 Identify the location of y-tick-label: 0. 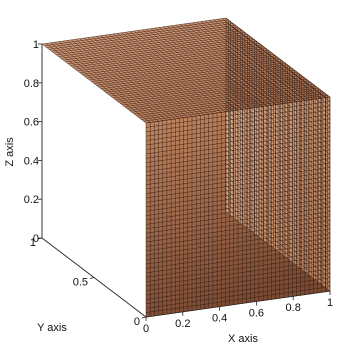
(137, 322).